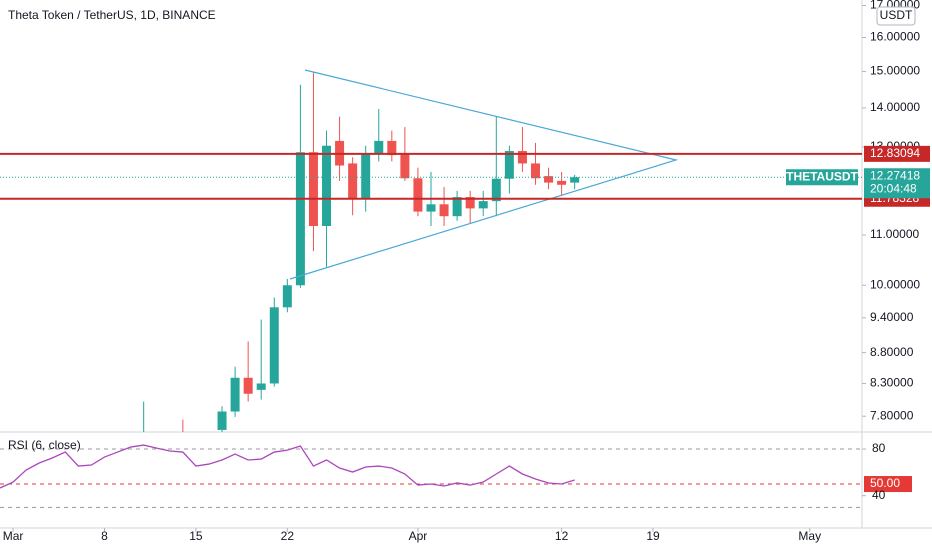  What do you see at coordinates (892, 317) in the screenshot?
I see `y-tick-label: 9.40000` at bounding box center [892, 317].